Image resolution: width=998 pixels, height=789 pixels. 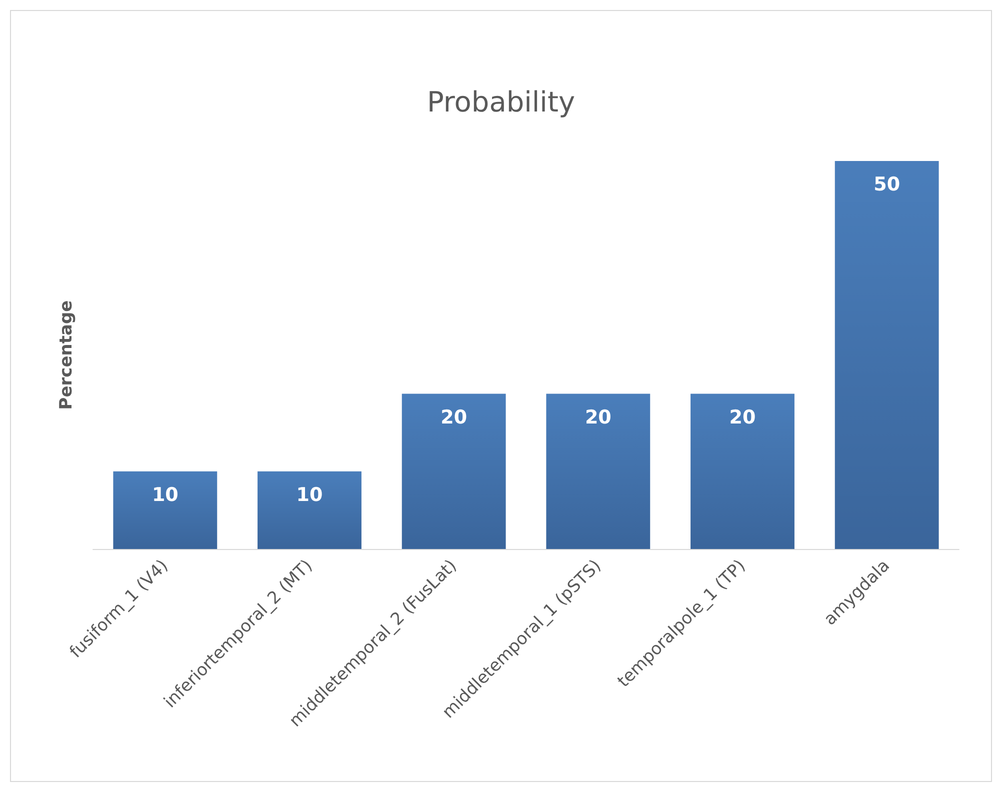 I want to click on chart-title: Probability, so click(x=501, y=102).